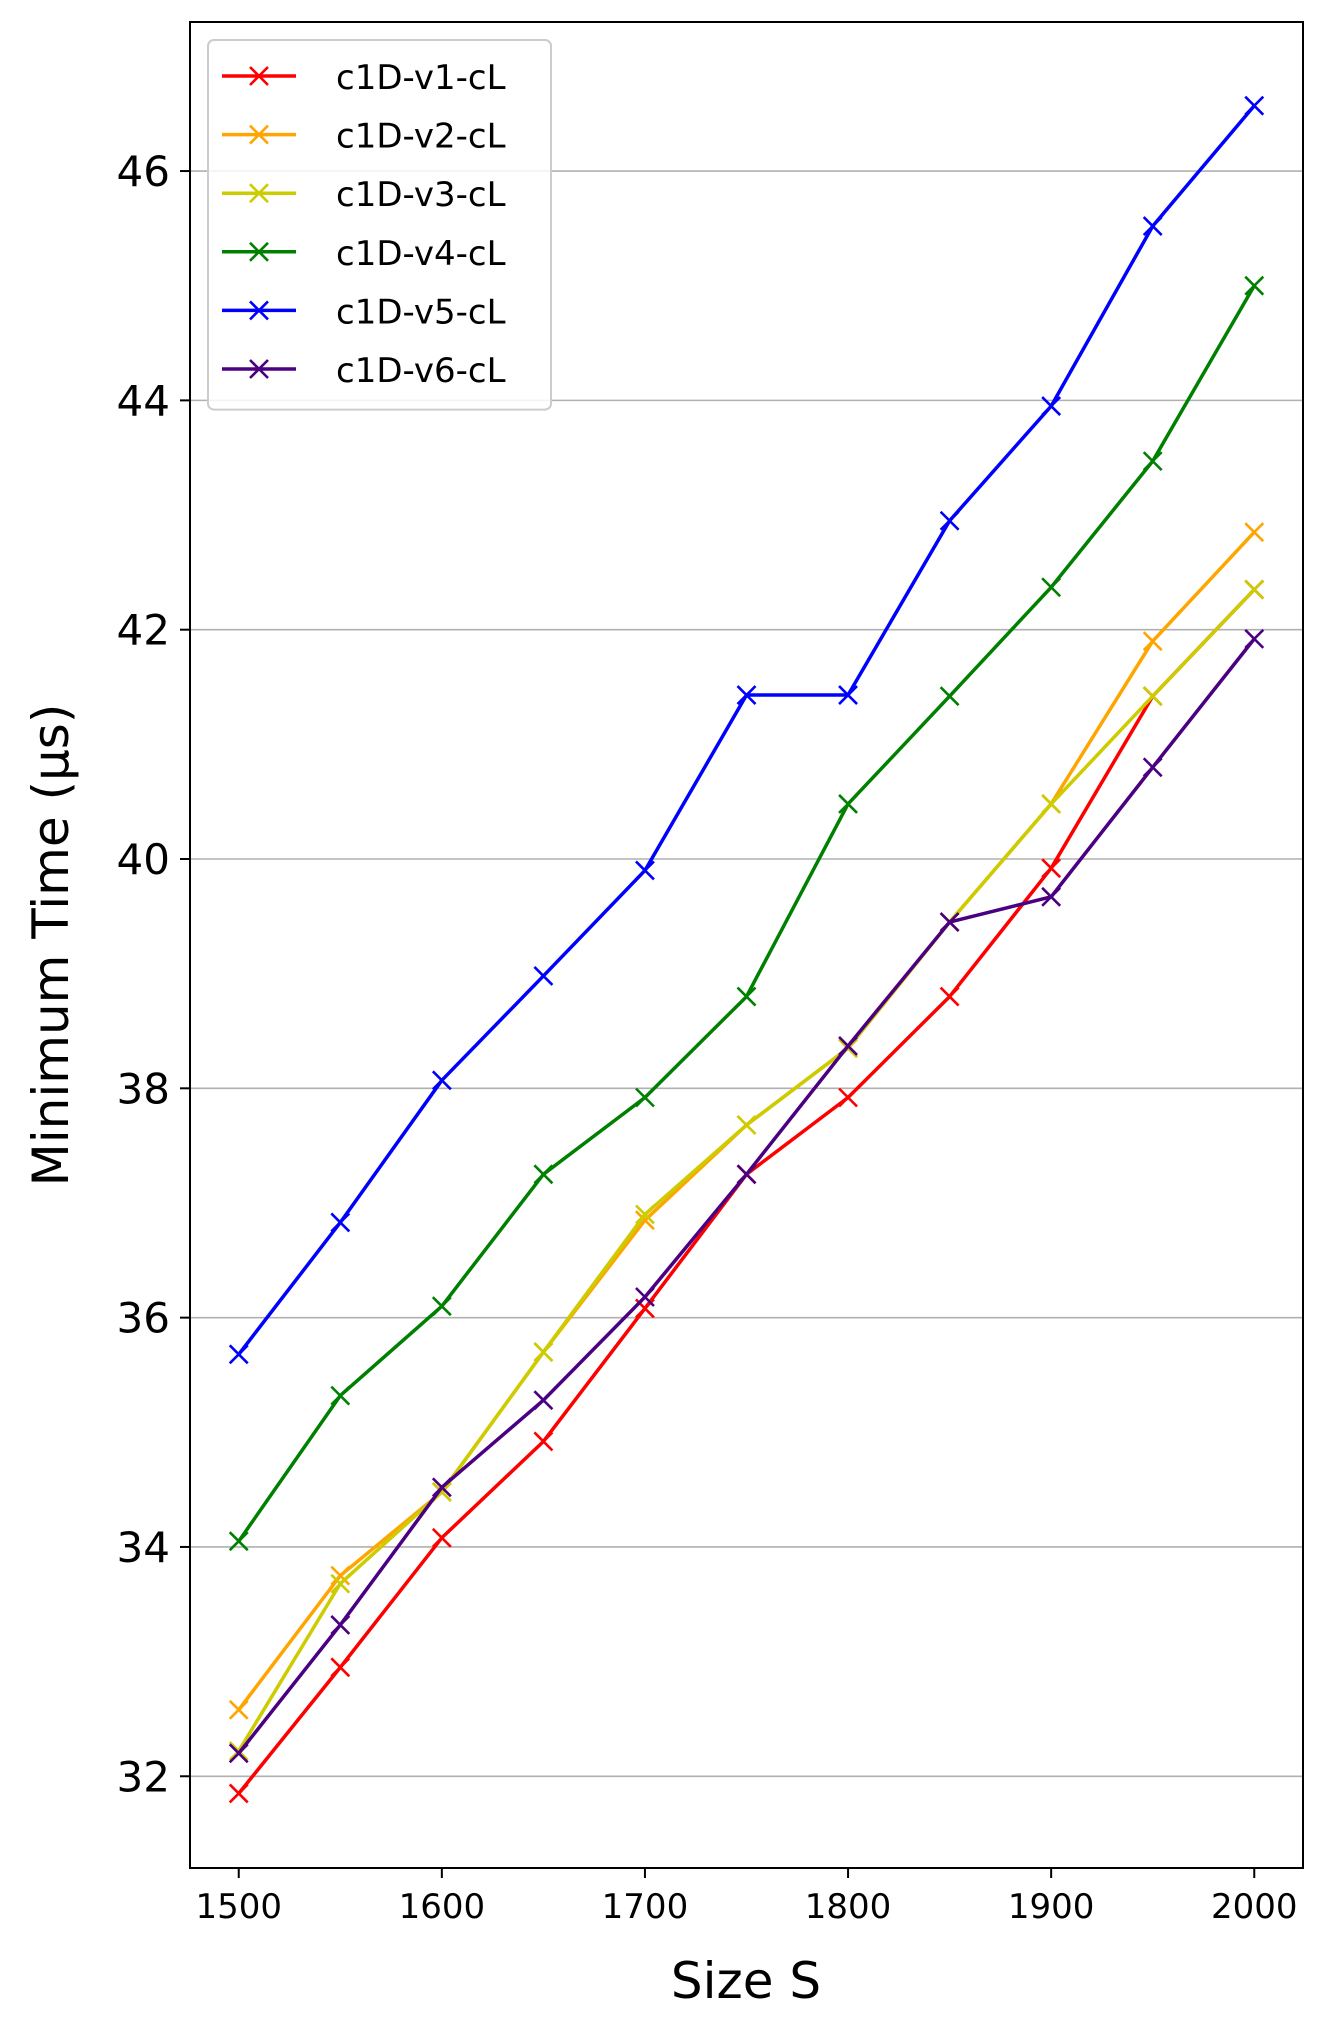 The image size is (1327, 2031). I want to click on legend-item: c1D-v4-cL, so click(364, 254).